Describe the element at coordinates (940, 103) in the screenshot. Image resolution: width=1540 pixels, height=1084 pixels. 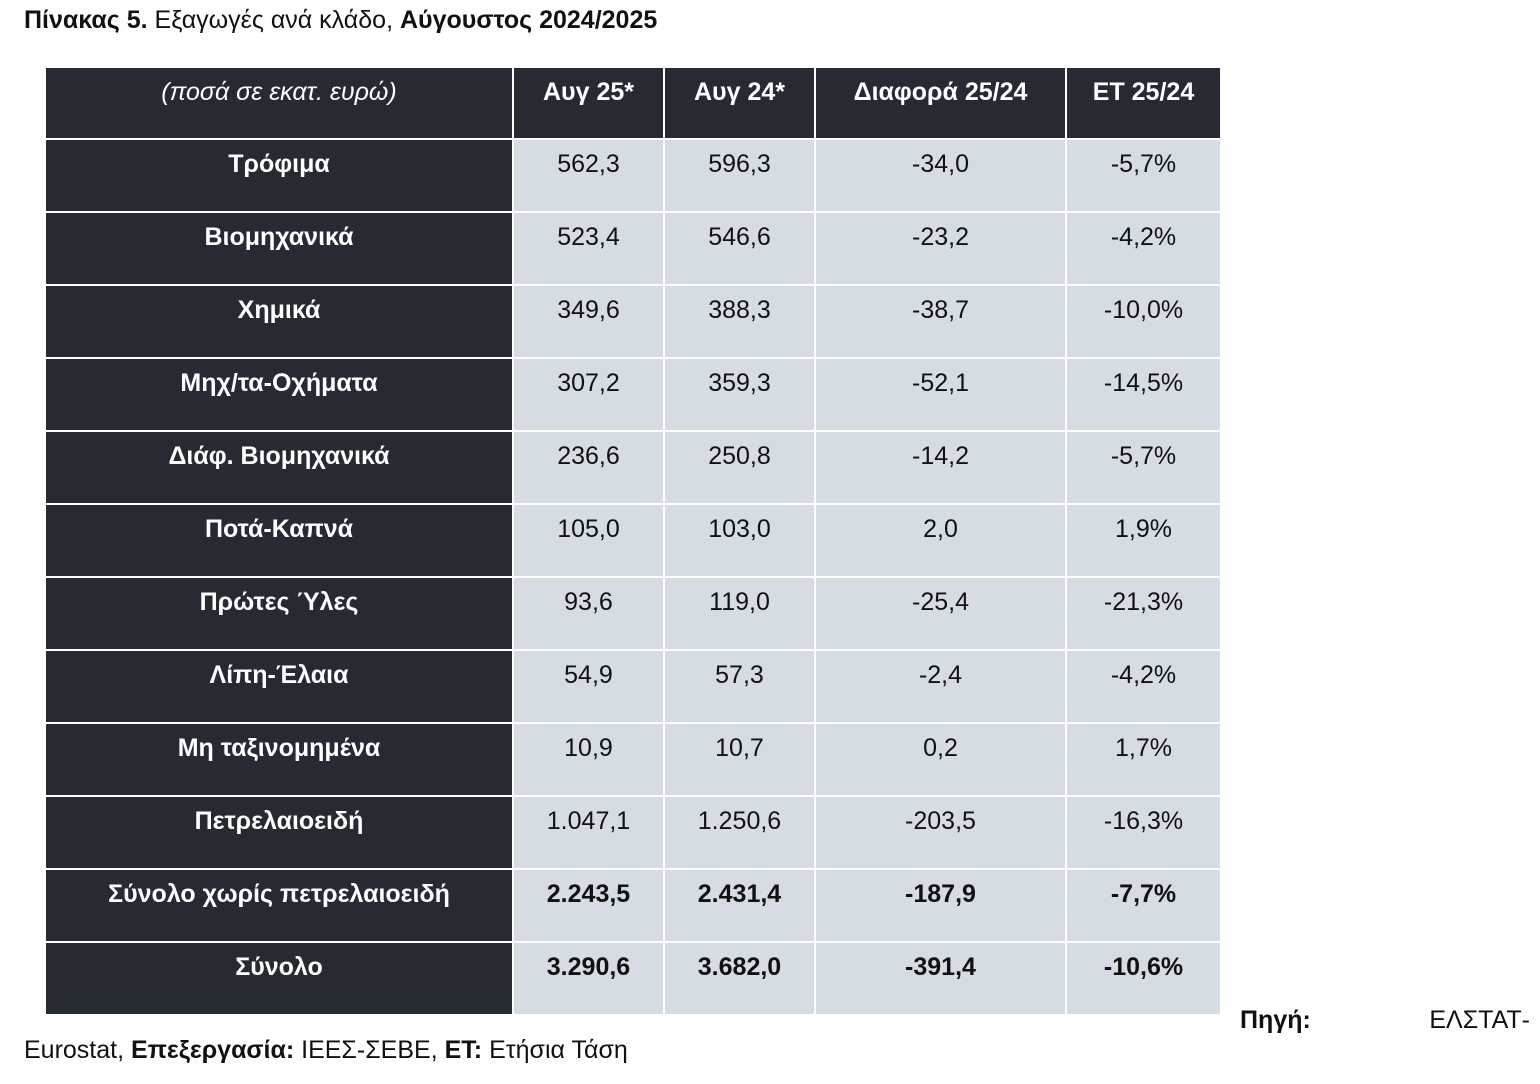
I see `header-cell: Διαφορά 25/24` at that location.